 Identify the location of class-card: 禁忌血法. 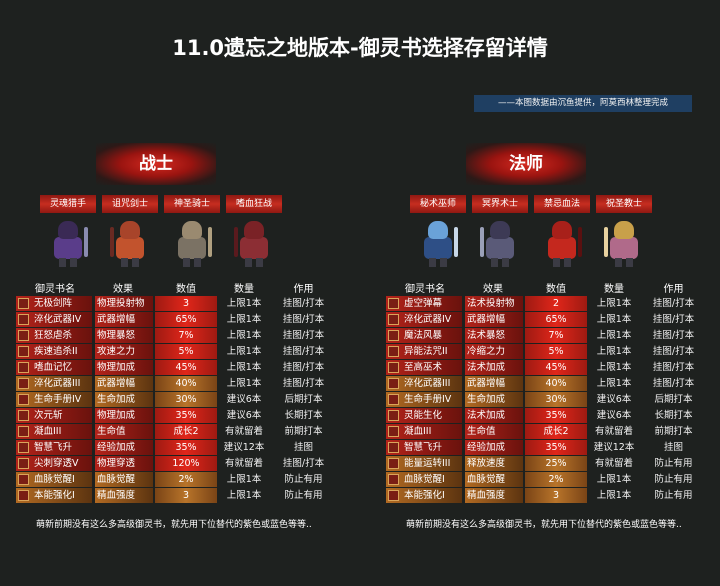
(562, 232).